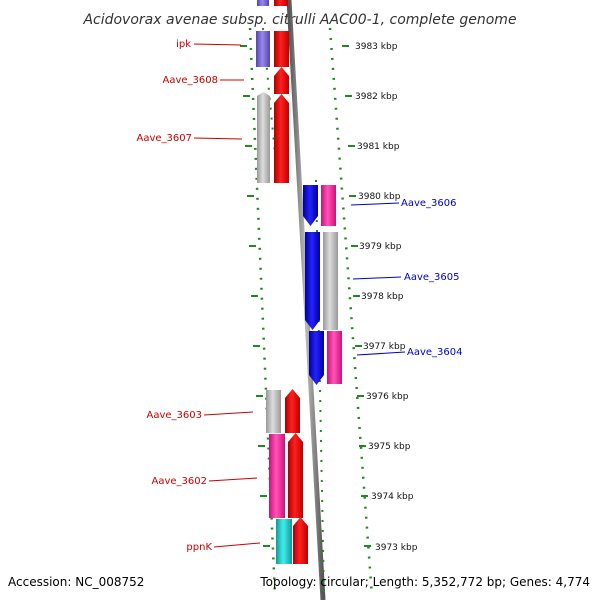 This screenshot has width=600, height=600. I want to click on gene-aave-3603-inner, so click(292, 411).